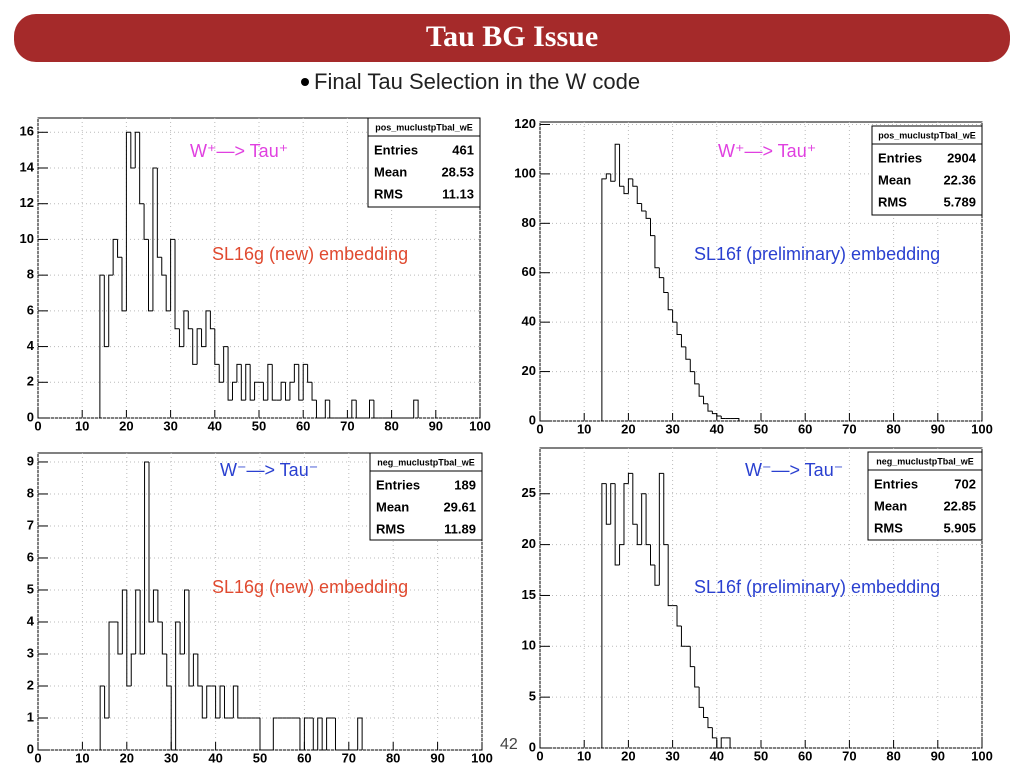 The width and height of the screenshot is (1024, 768). What do you see at coordinates (82, 757) in the screenshot?
I see `x-tick-label: 10` at bounding box center [82, 757].